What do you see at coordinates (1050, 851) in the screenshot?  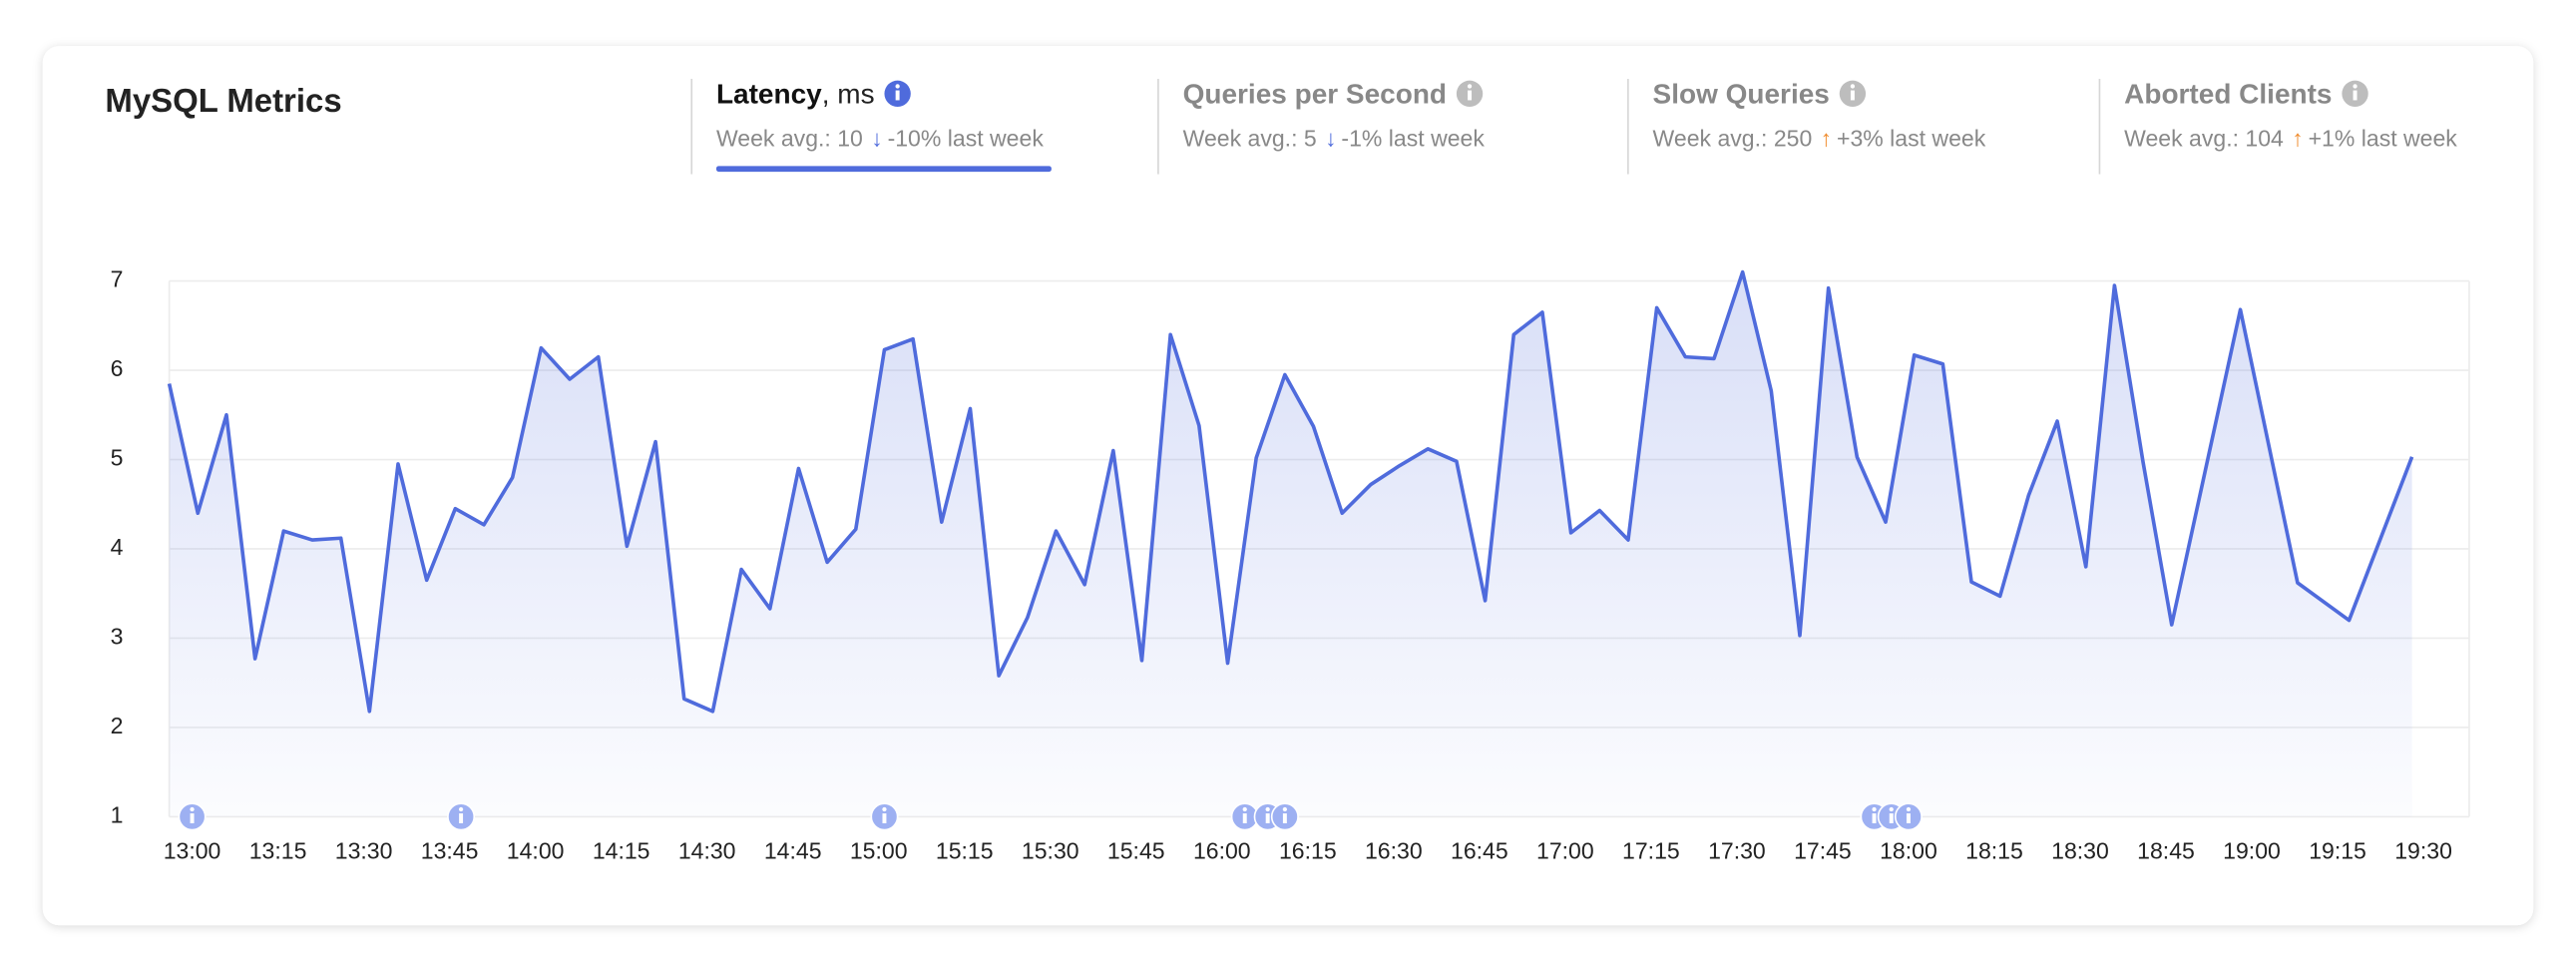 I see `x-tick-label: 15:30` at bounding box center [1050, 851].